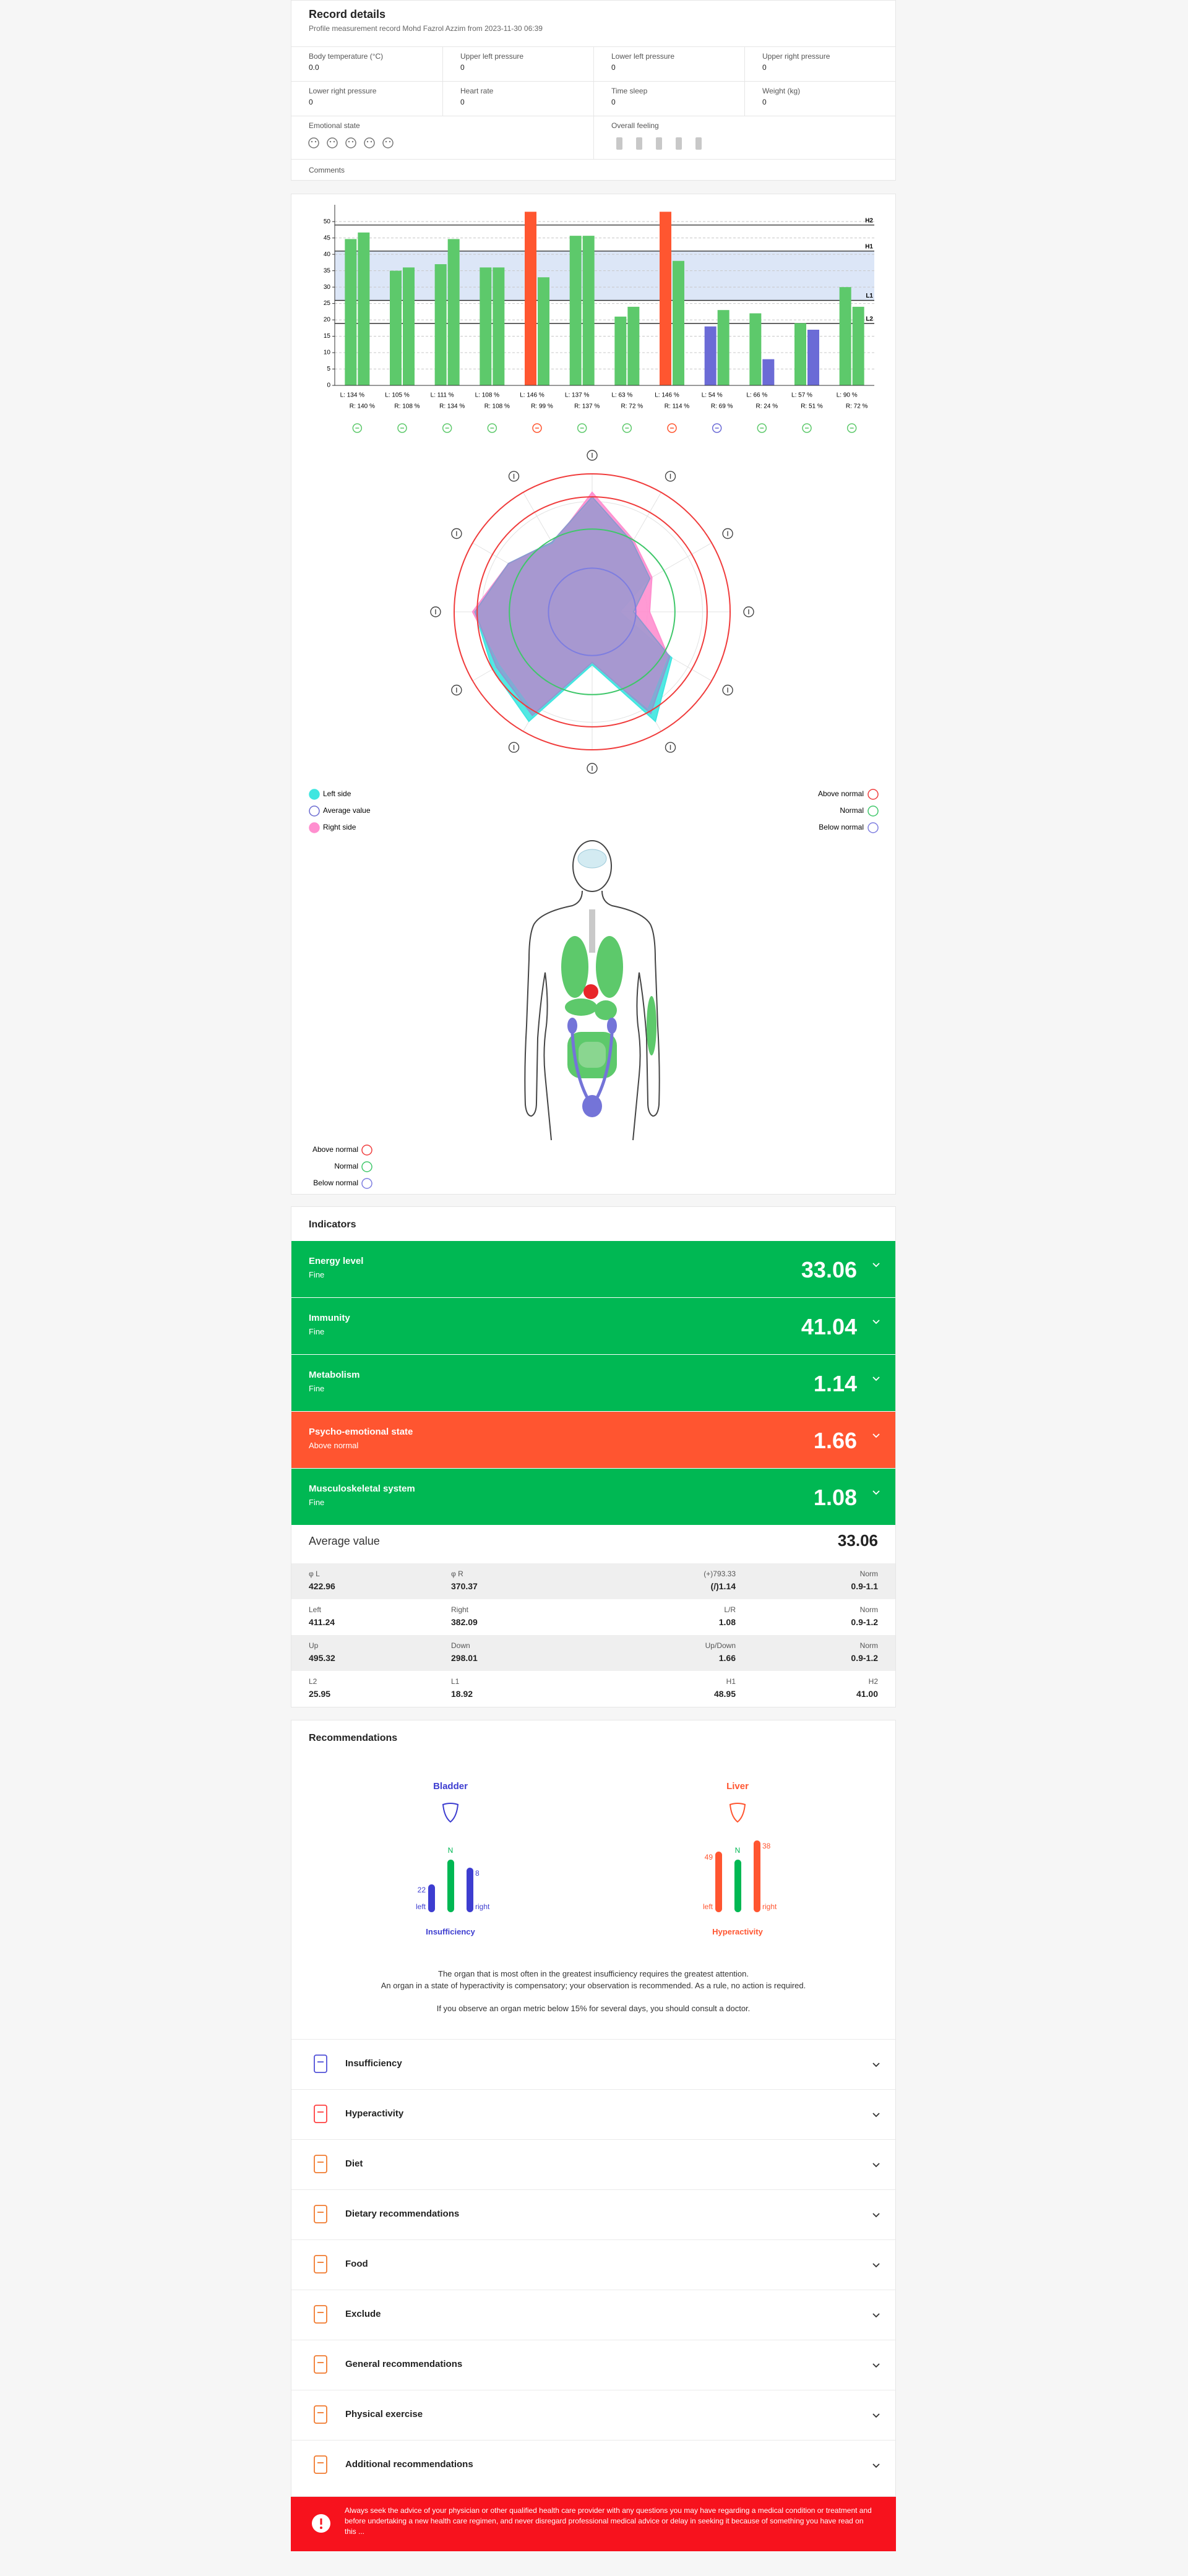  Describe the element at coordinates (517, 98) in the screenshot. I see `field-cell: Heart rate 0` at that location.